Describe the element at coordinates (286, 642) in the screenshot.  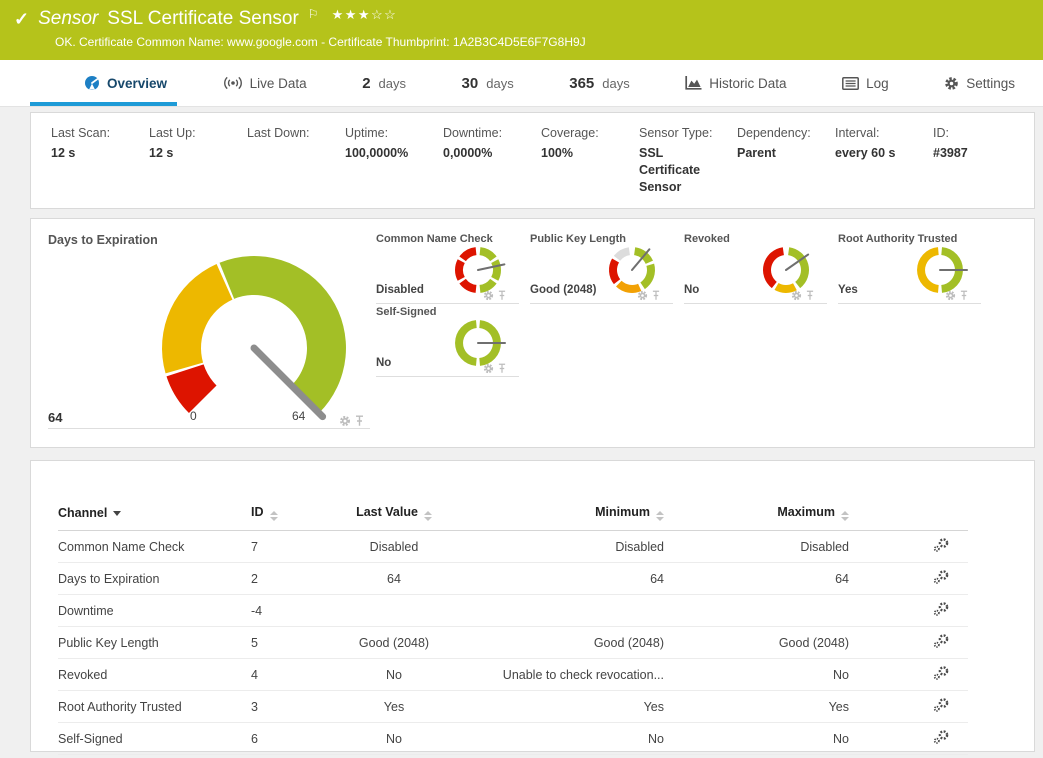
I see `cell-id: 5` at that location.